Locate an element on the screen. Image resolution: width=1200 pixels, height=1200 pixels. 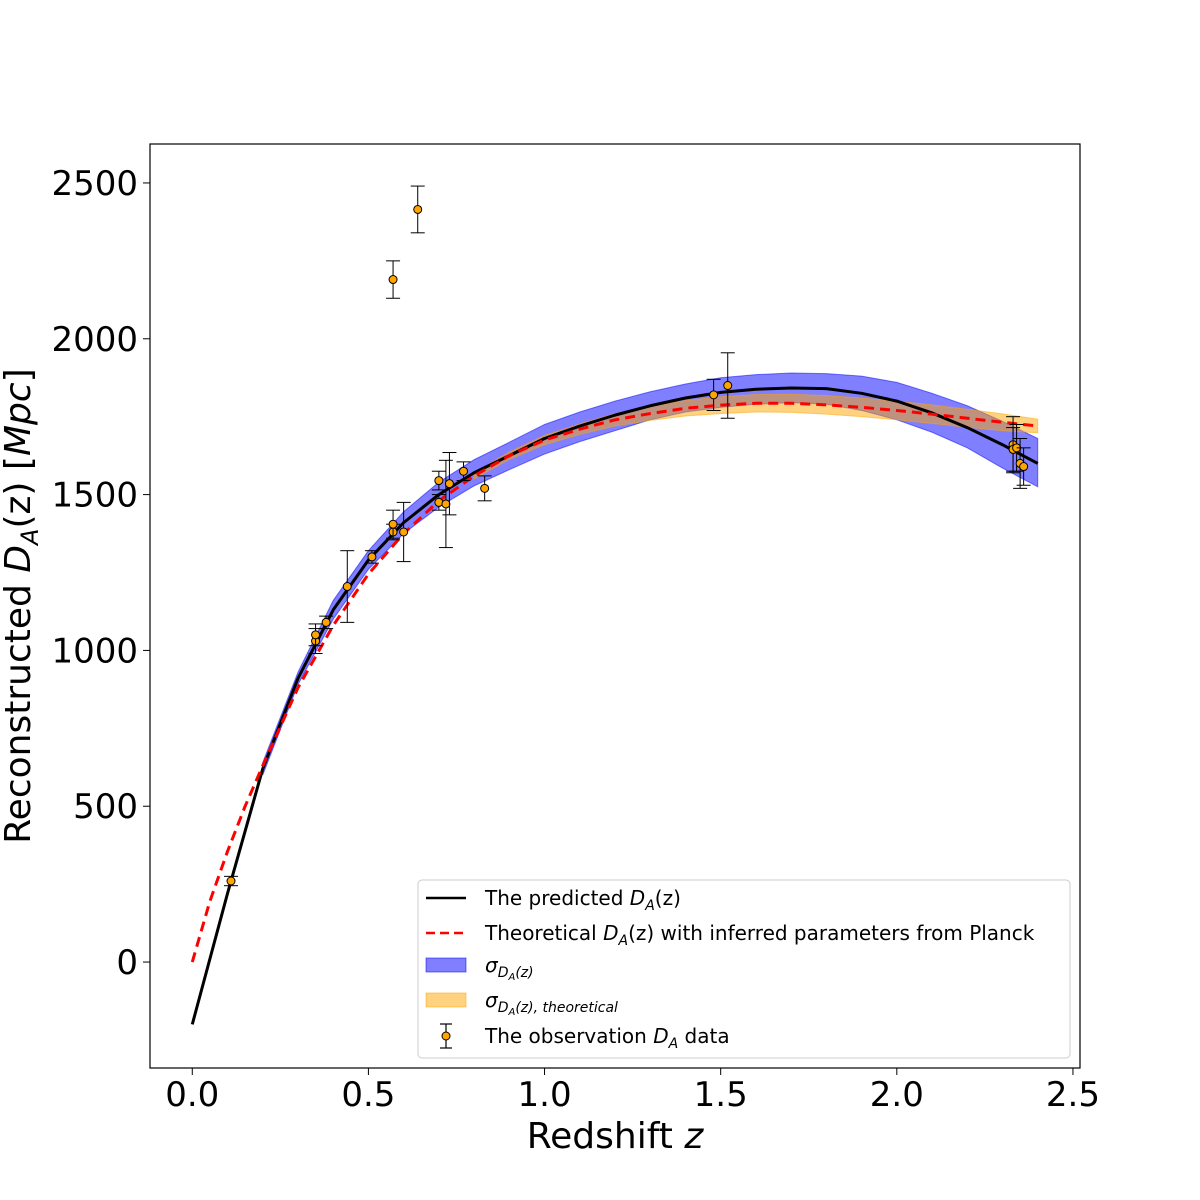
y-tick-label: 500 is located at coordinates (105, 807).